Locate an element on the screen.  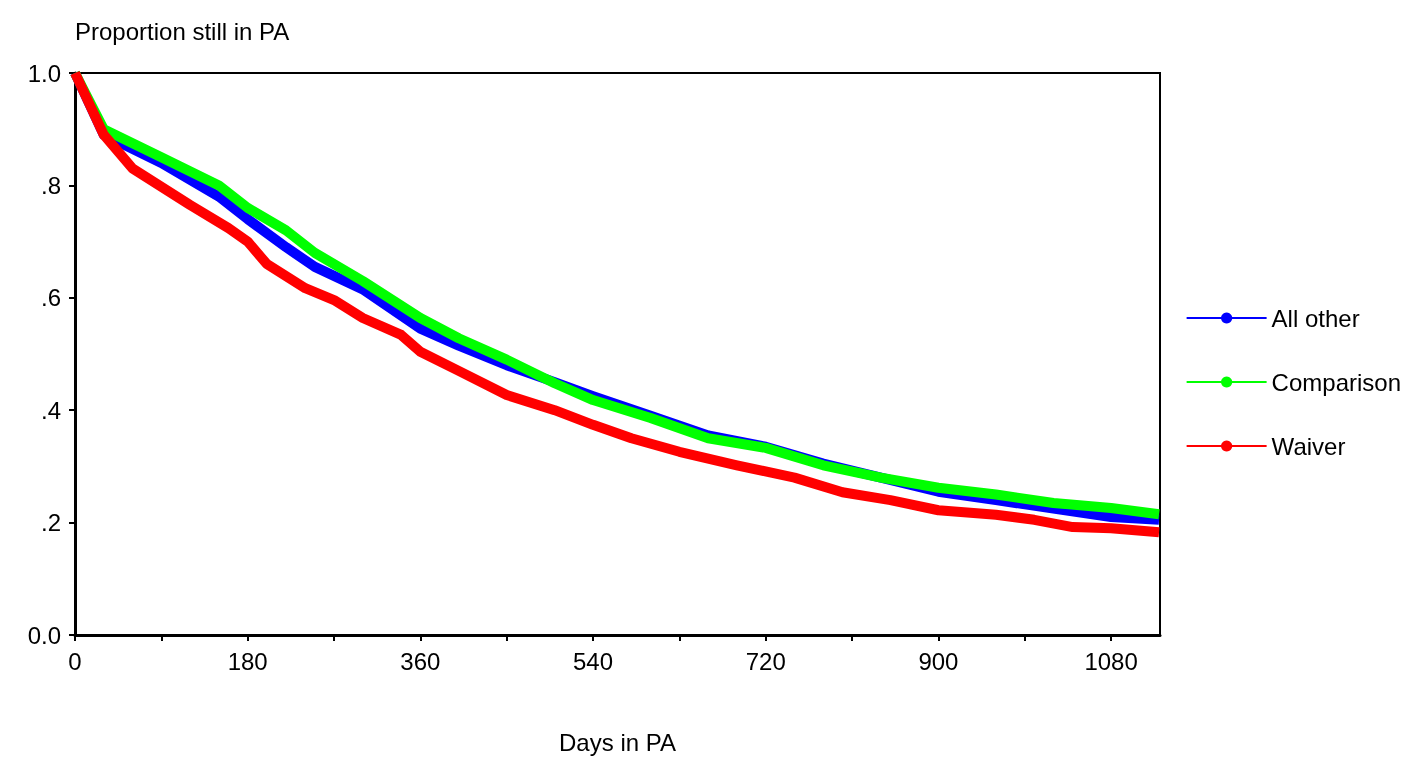
x-tick-label: 720 is located at coordinates (765, 661).